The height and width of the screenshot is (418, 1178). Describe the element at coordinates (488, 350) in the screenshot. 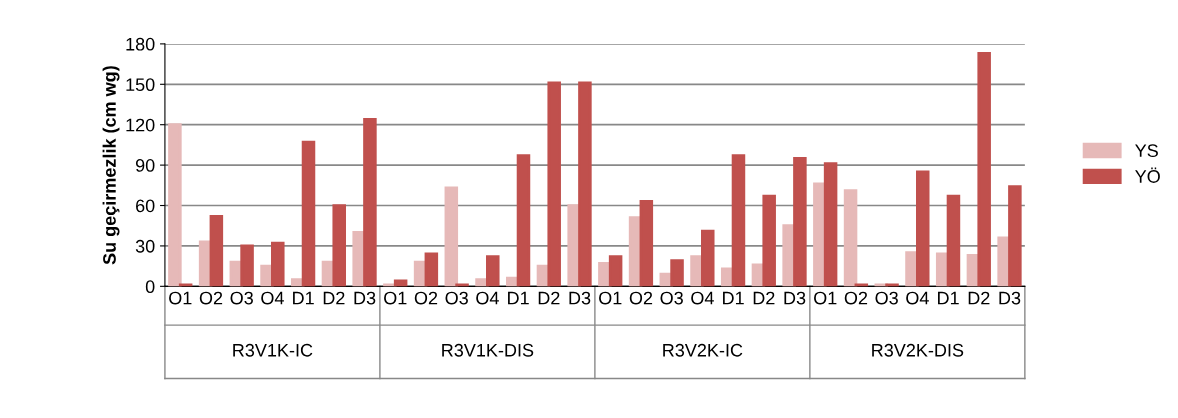

I see `text: R3V1K-DIS` at that location.